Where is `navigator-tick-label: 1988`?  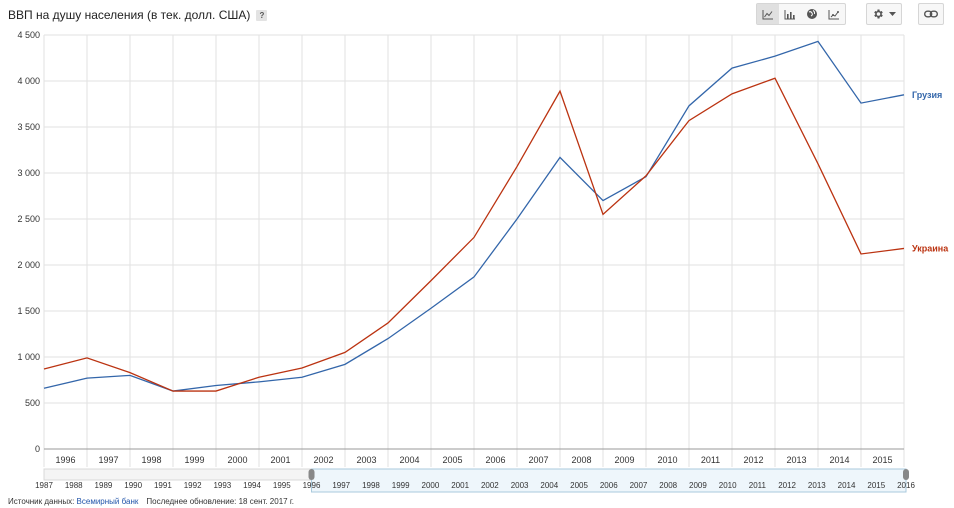
navigator-tick-label: 1988 is located at coordinates (74, 485).